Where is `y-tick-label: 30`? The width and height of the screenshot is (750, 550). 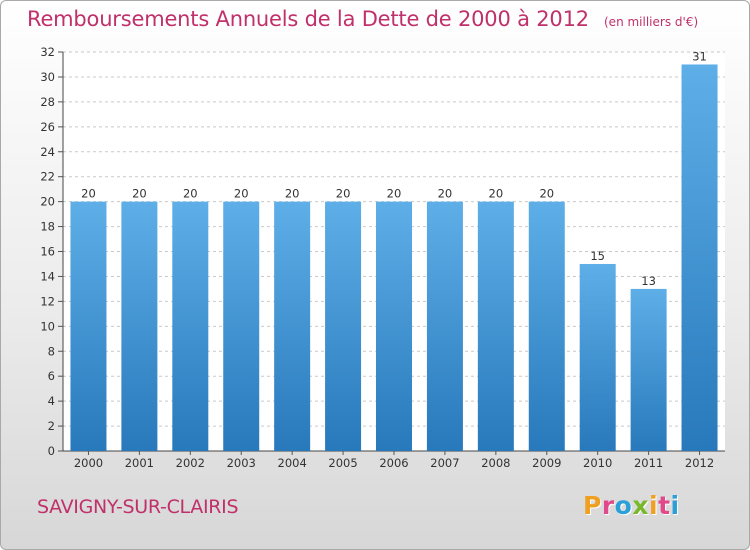
y-tick-label: 30 is located at coordinates (47, 77).